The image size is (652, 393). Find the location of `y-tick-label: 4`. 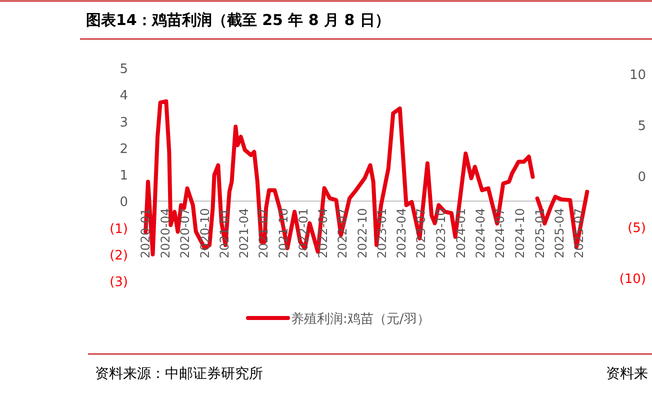

y-tick-label: 4 is located at coordinates (124, 96).